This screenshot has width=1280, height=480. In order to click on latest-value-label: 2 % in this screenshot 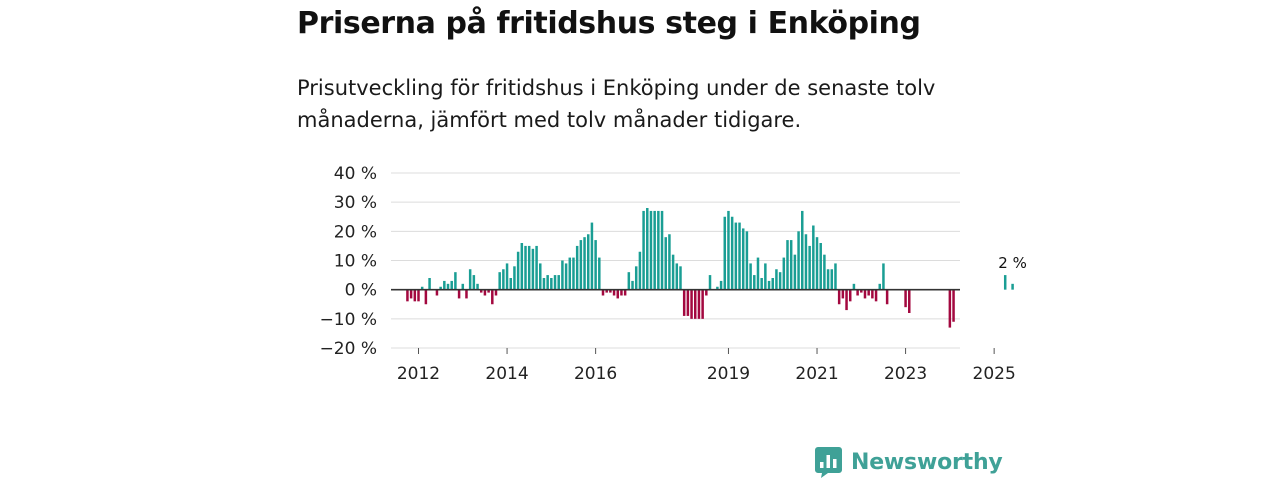, I will do `click(1012, 263)`.